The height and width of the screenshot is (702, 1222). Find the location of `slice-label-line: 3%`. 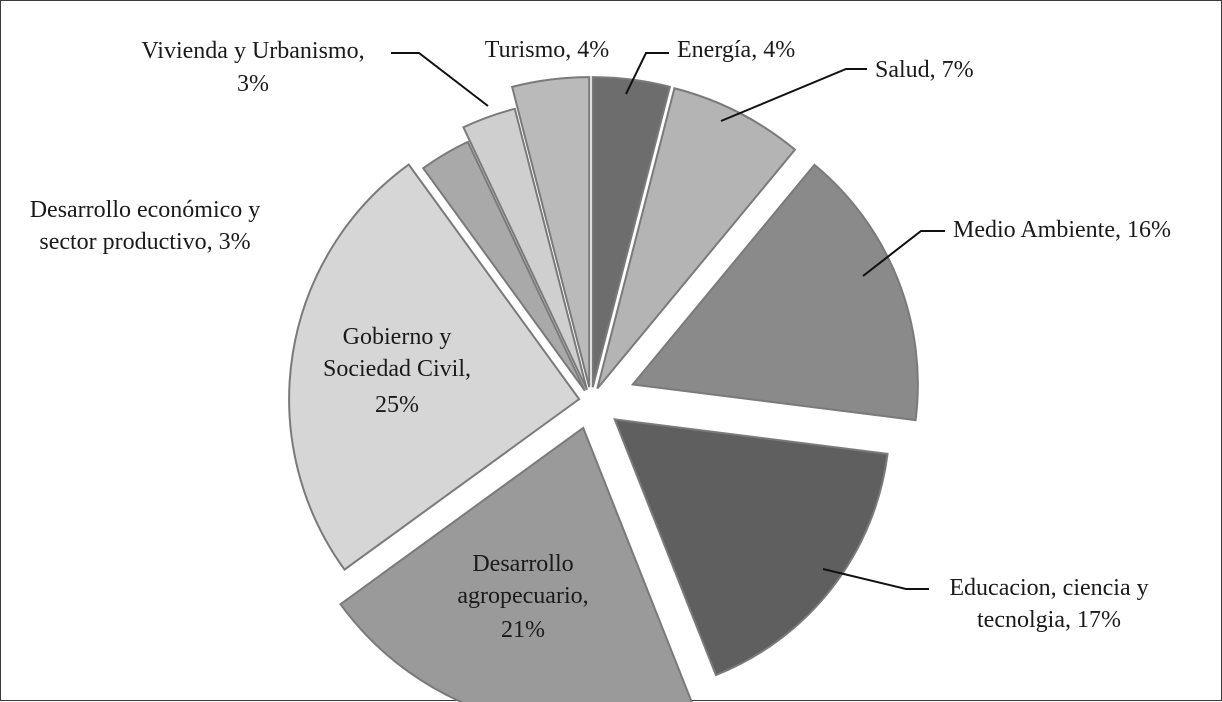

slice-label-line: 3% is located at coordinates (253, 84).